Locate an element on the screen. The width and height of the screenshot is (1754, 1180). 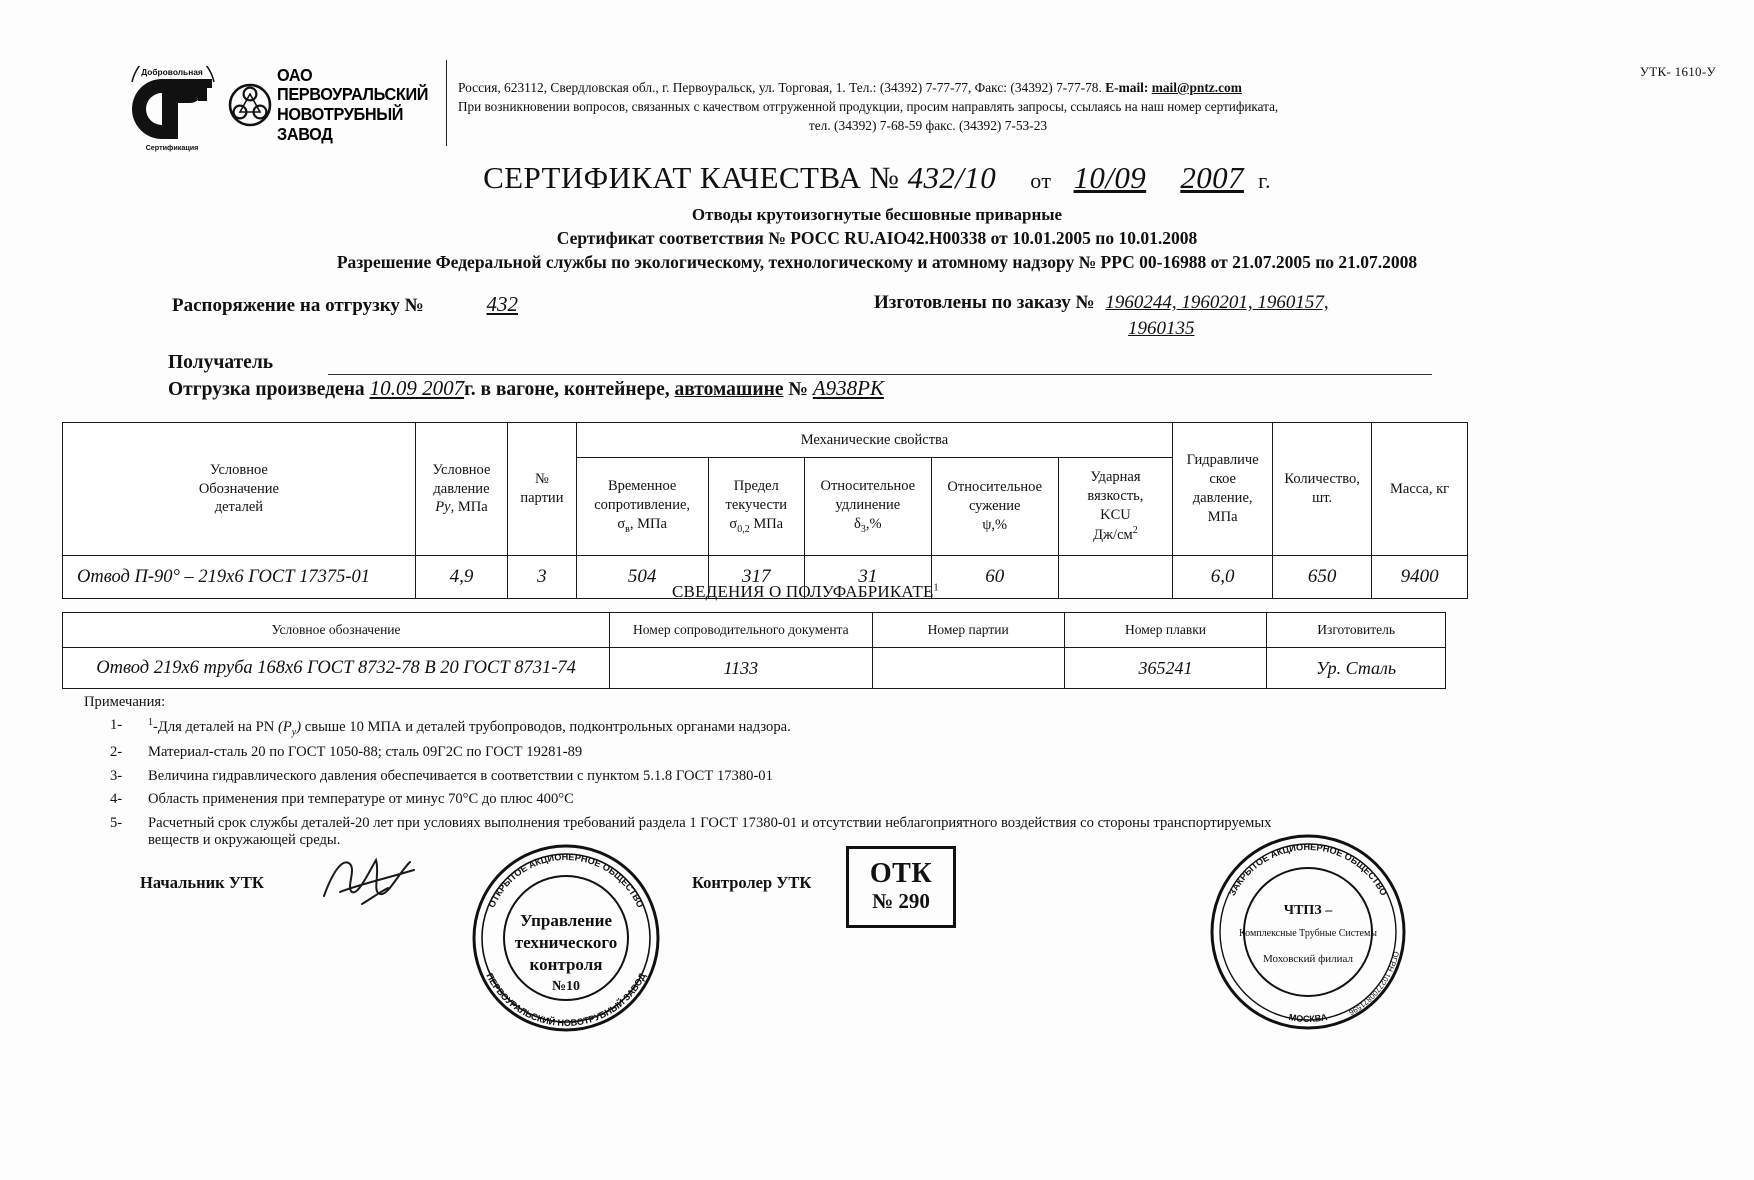
date-prefix: от is located at coordinates (1041, 180).